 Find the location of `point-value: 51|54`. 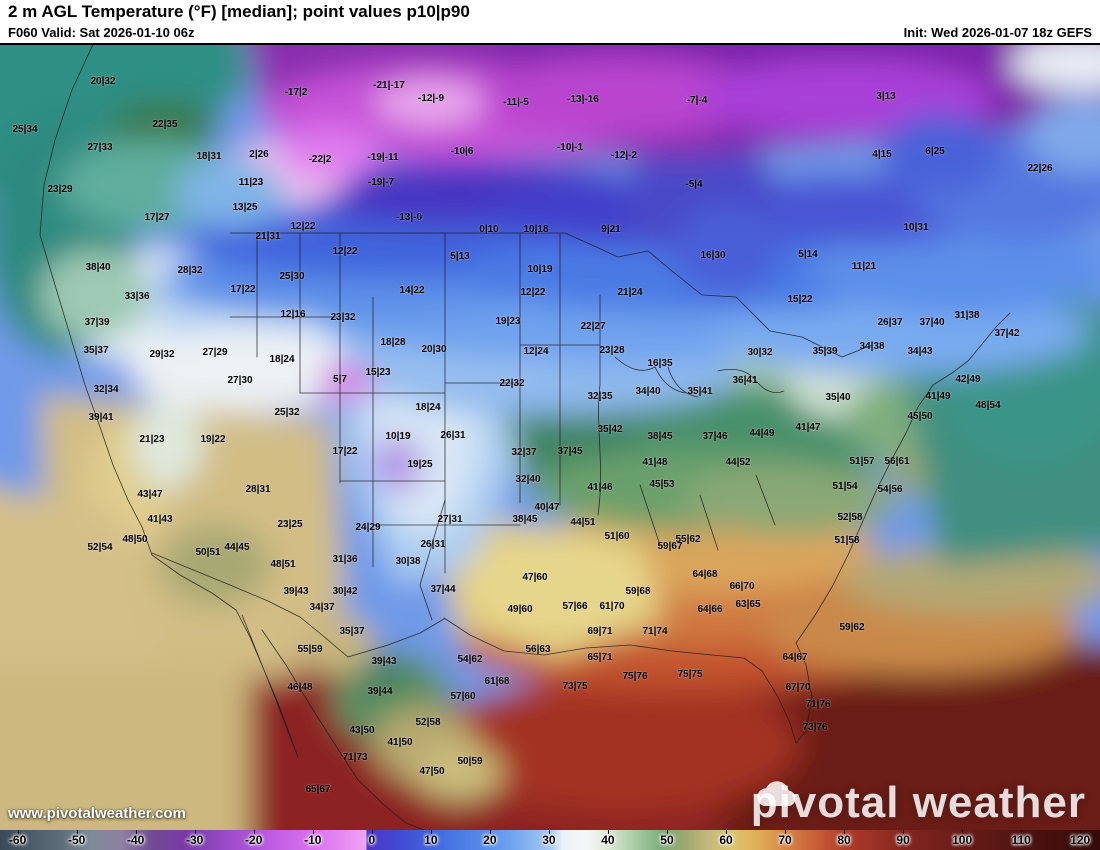

point-value: 51|54 is located at coordinates (845, 486).